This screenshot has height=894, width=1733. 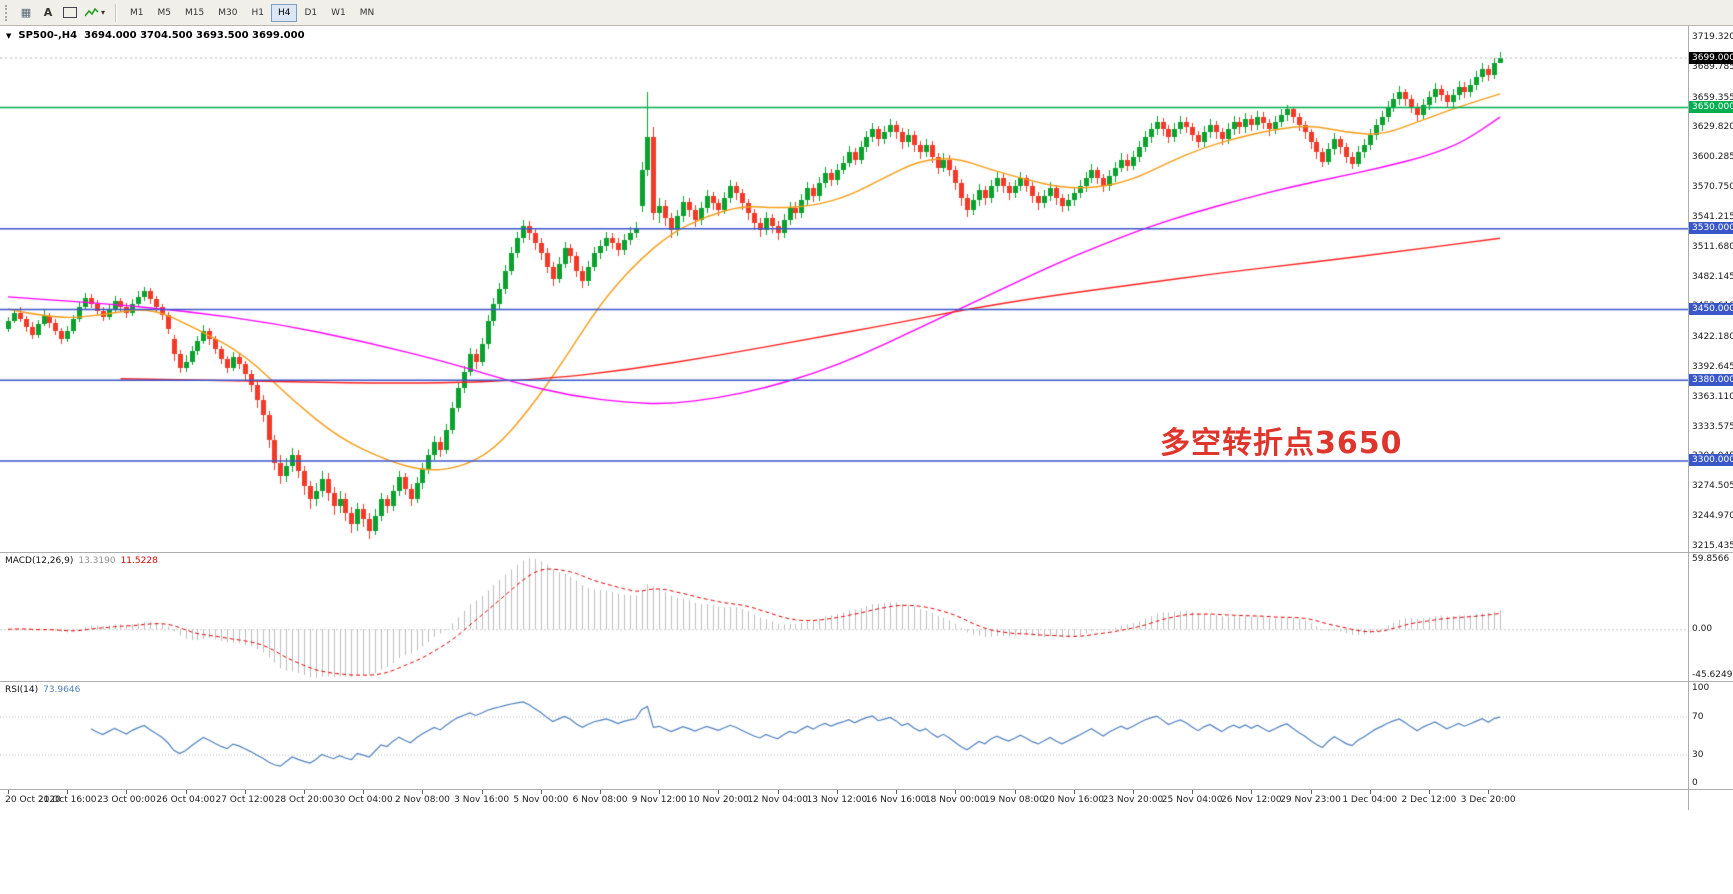 I want to click on timeframe-m30-button: M30, so click(x=227, y=13).